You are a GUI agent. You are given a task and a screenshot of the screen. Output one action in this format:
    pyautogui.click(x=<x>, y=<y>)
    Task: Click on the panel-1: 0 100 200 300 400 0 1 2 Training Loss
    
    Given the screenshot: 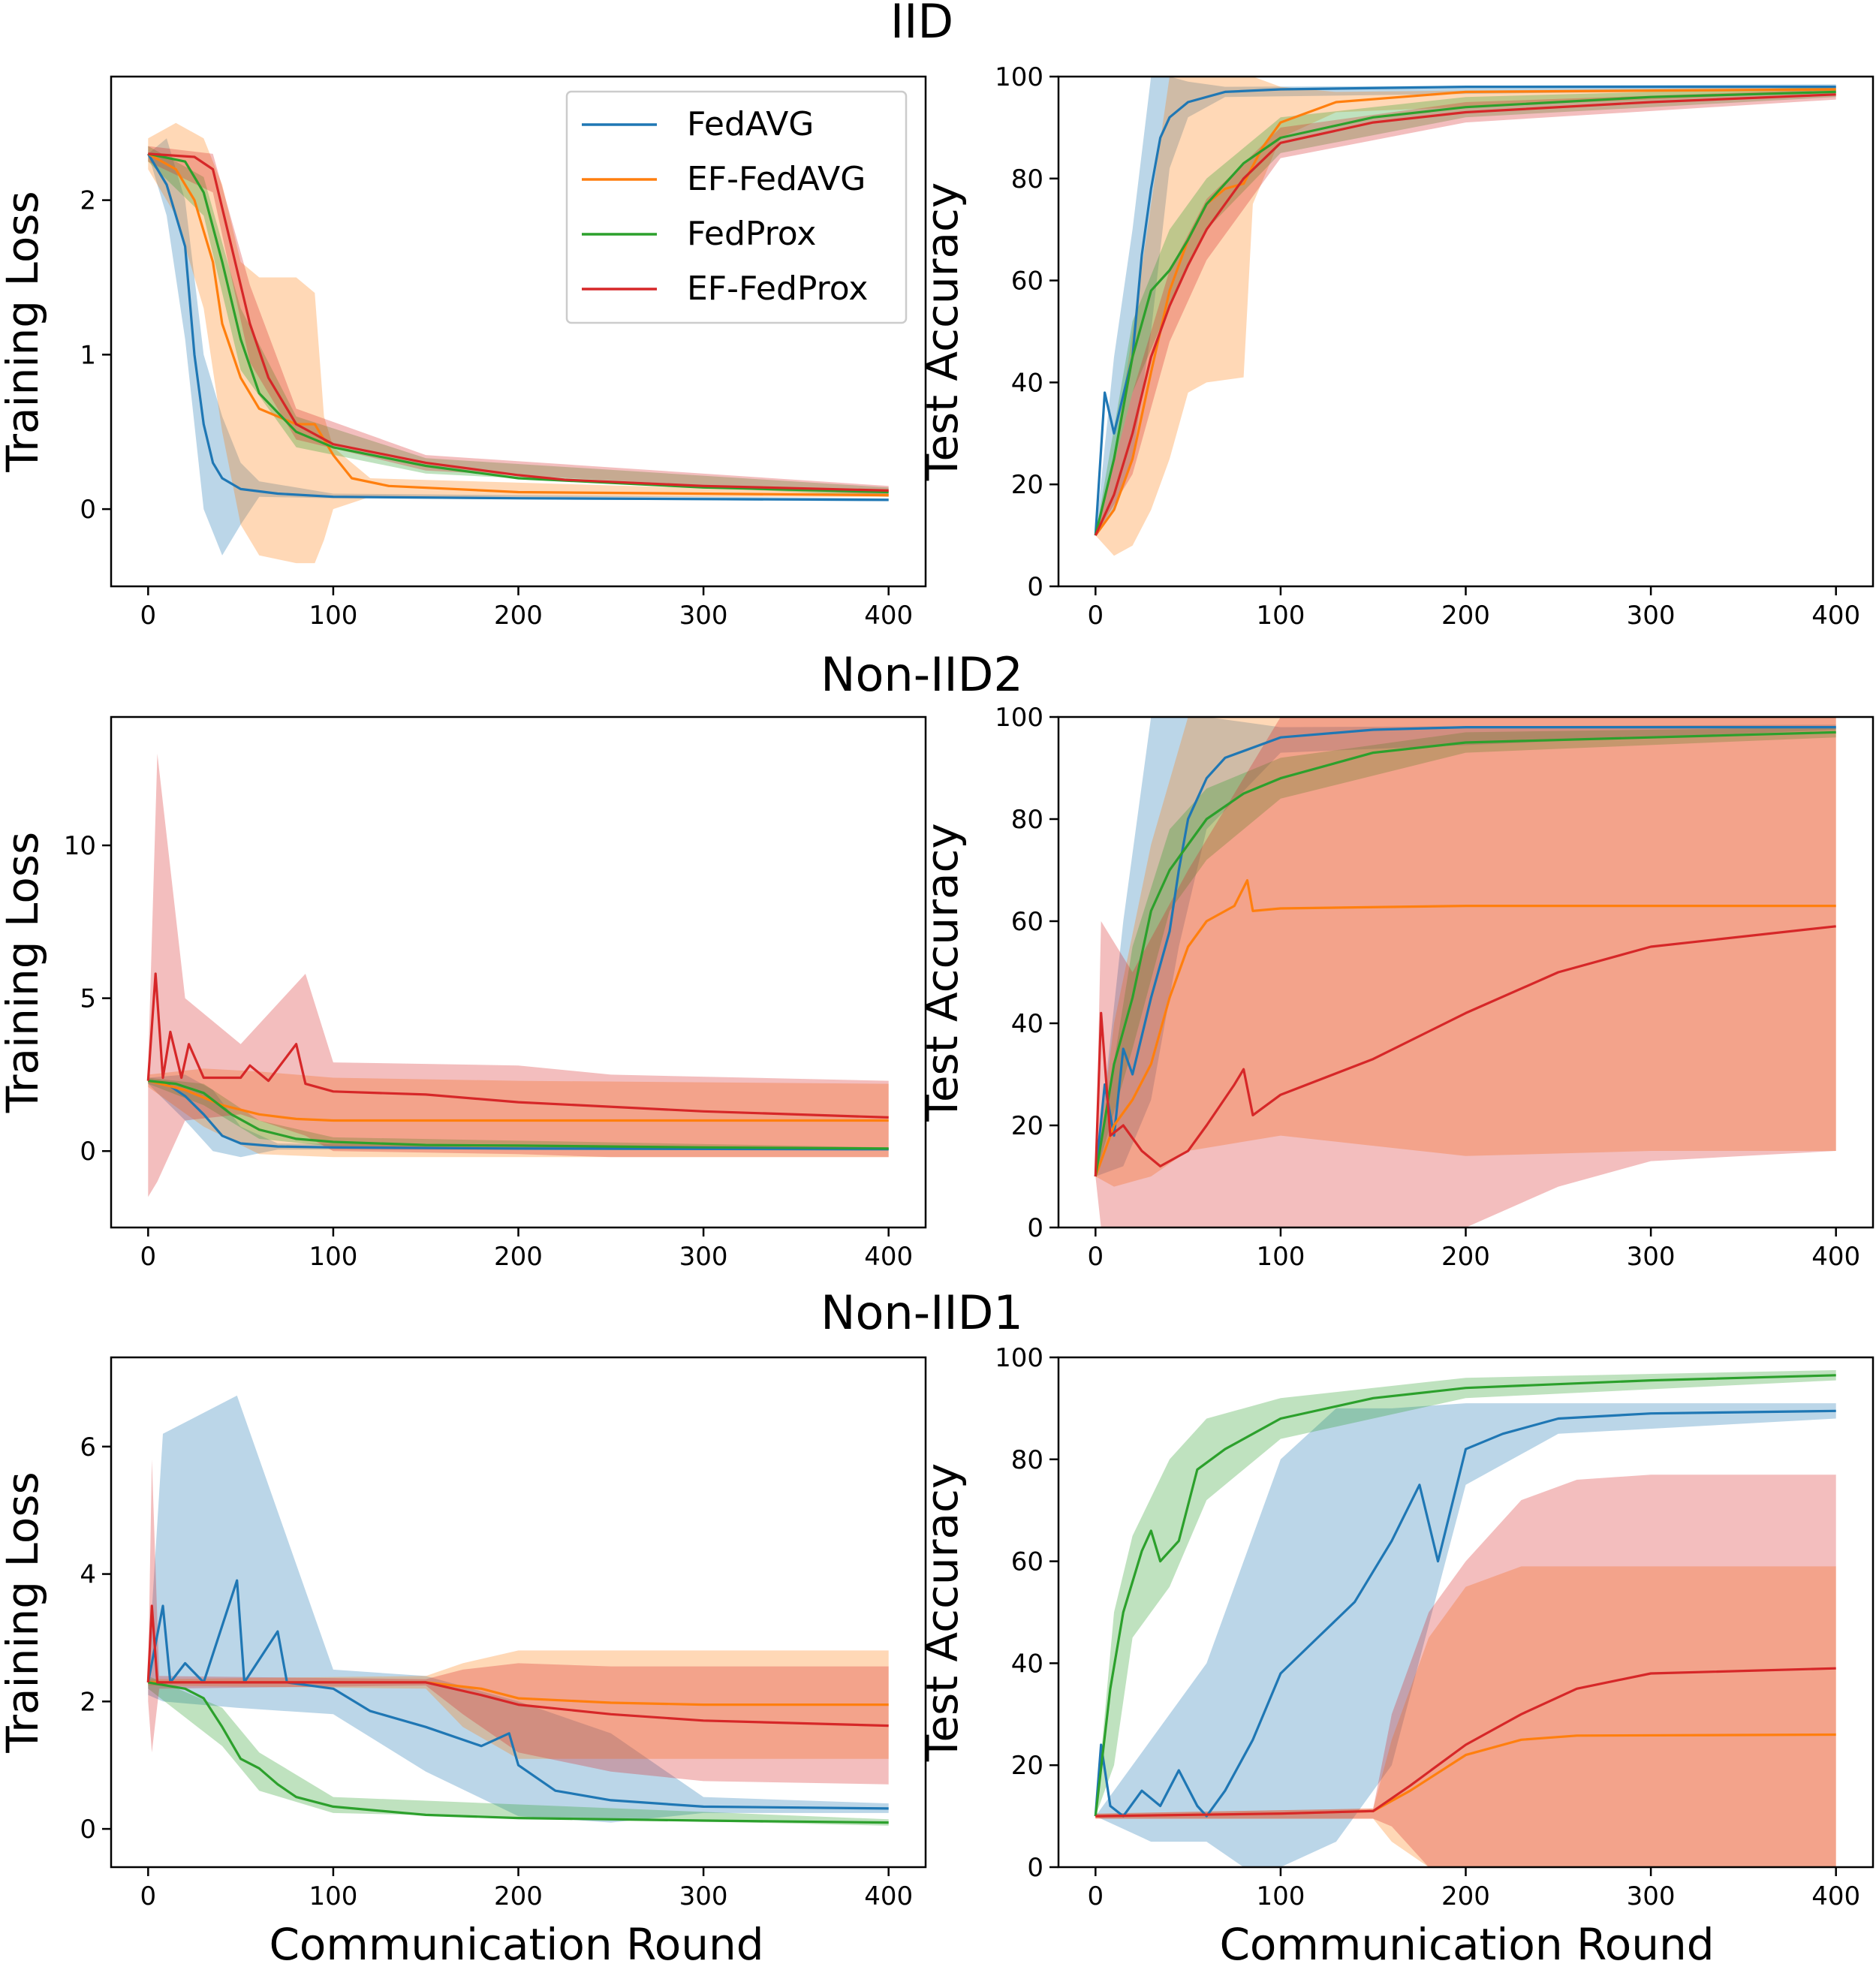 What is the action you would take?
    pyautogui.click(x=463, y=353)
    